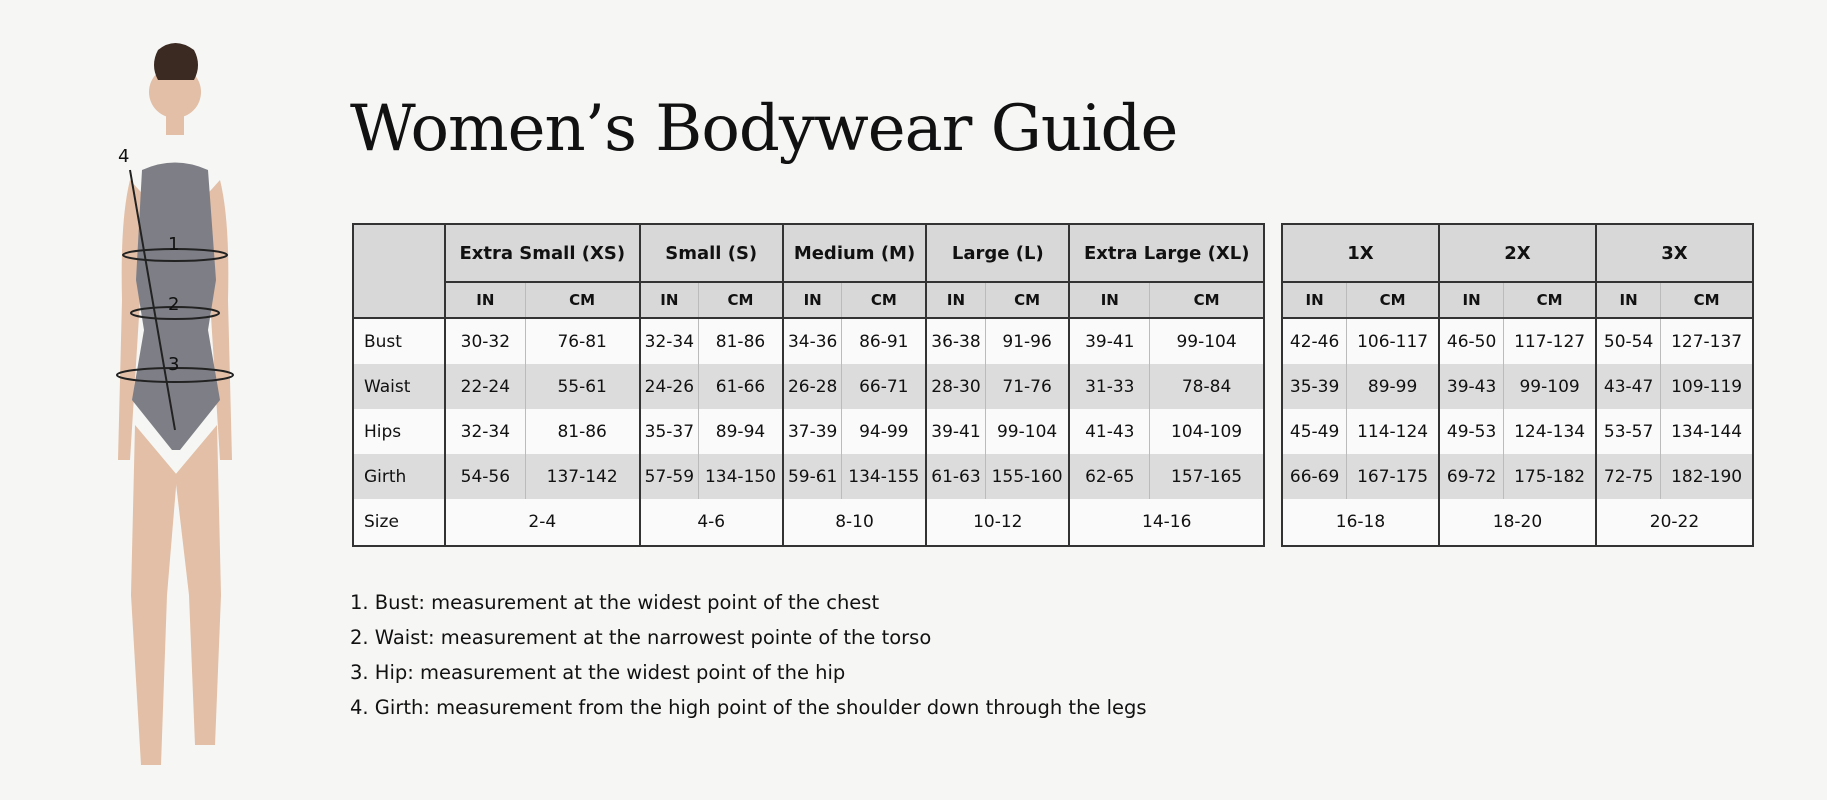  What do you see at coordinates (173, 364) in the screenshot?
I see `figure-label-3: 3` at bounding box center [173, 364].